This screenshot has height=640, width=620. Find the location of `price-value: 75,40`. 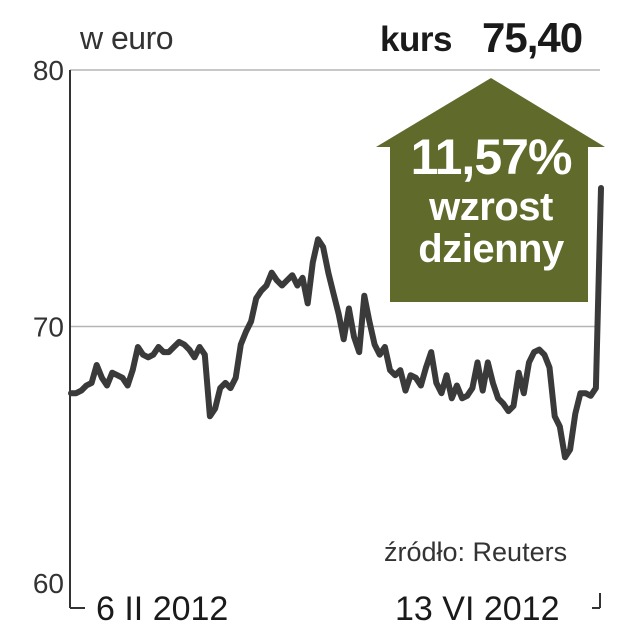

price-value: 75,40 is located at coordinates (532, 37).